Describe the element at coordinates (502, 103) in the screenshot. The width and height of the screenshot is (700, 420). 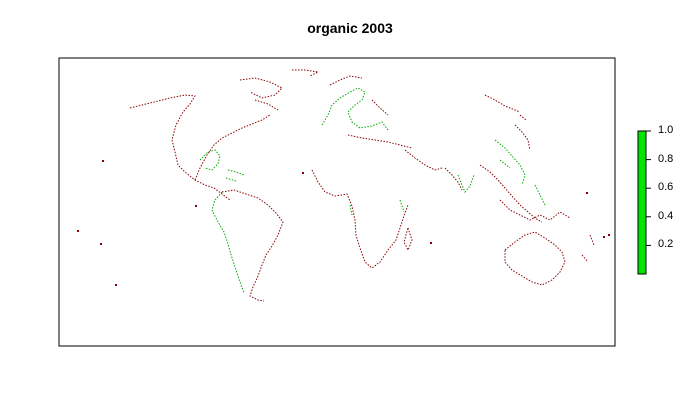
I see `coast-siberia` at that location.